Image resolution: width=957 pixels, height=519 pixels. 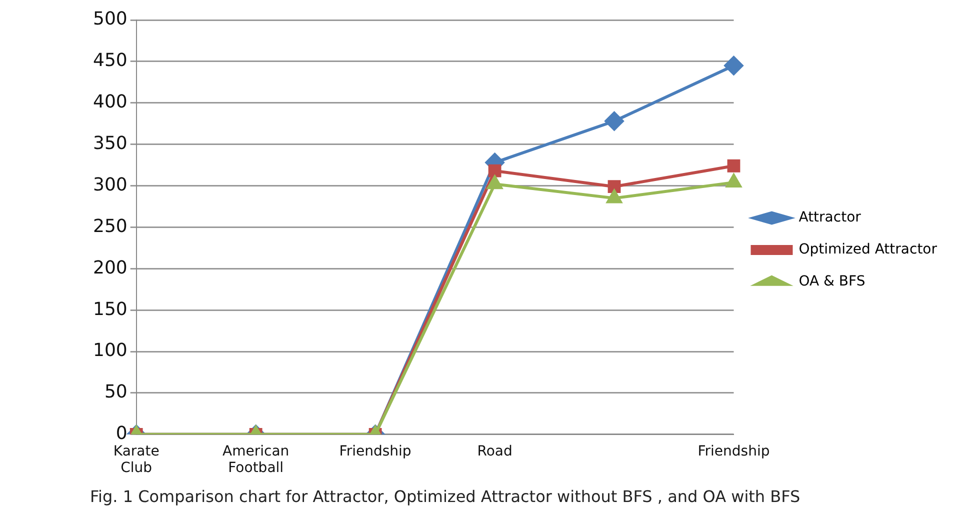 What do you see at coordinates (110, 61) in the screenshot?
I see `y-tick-label: 450` at bounding box center [110, 61].